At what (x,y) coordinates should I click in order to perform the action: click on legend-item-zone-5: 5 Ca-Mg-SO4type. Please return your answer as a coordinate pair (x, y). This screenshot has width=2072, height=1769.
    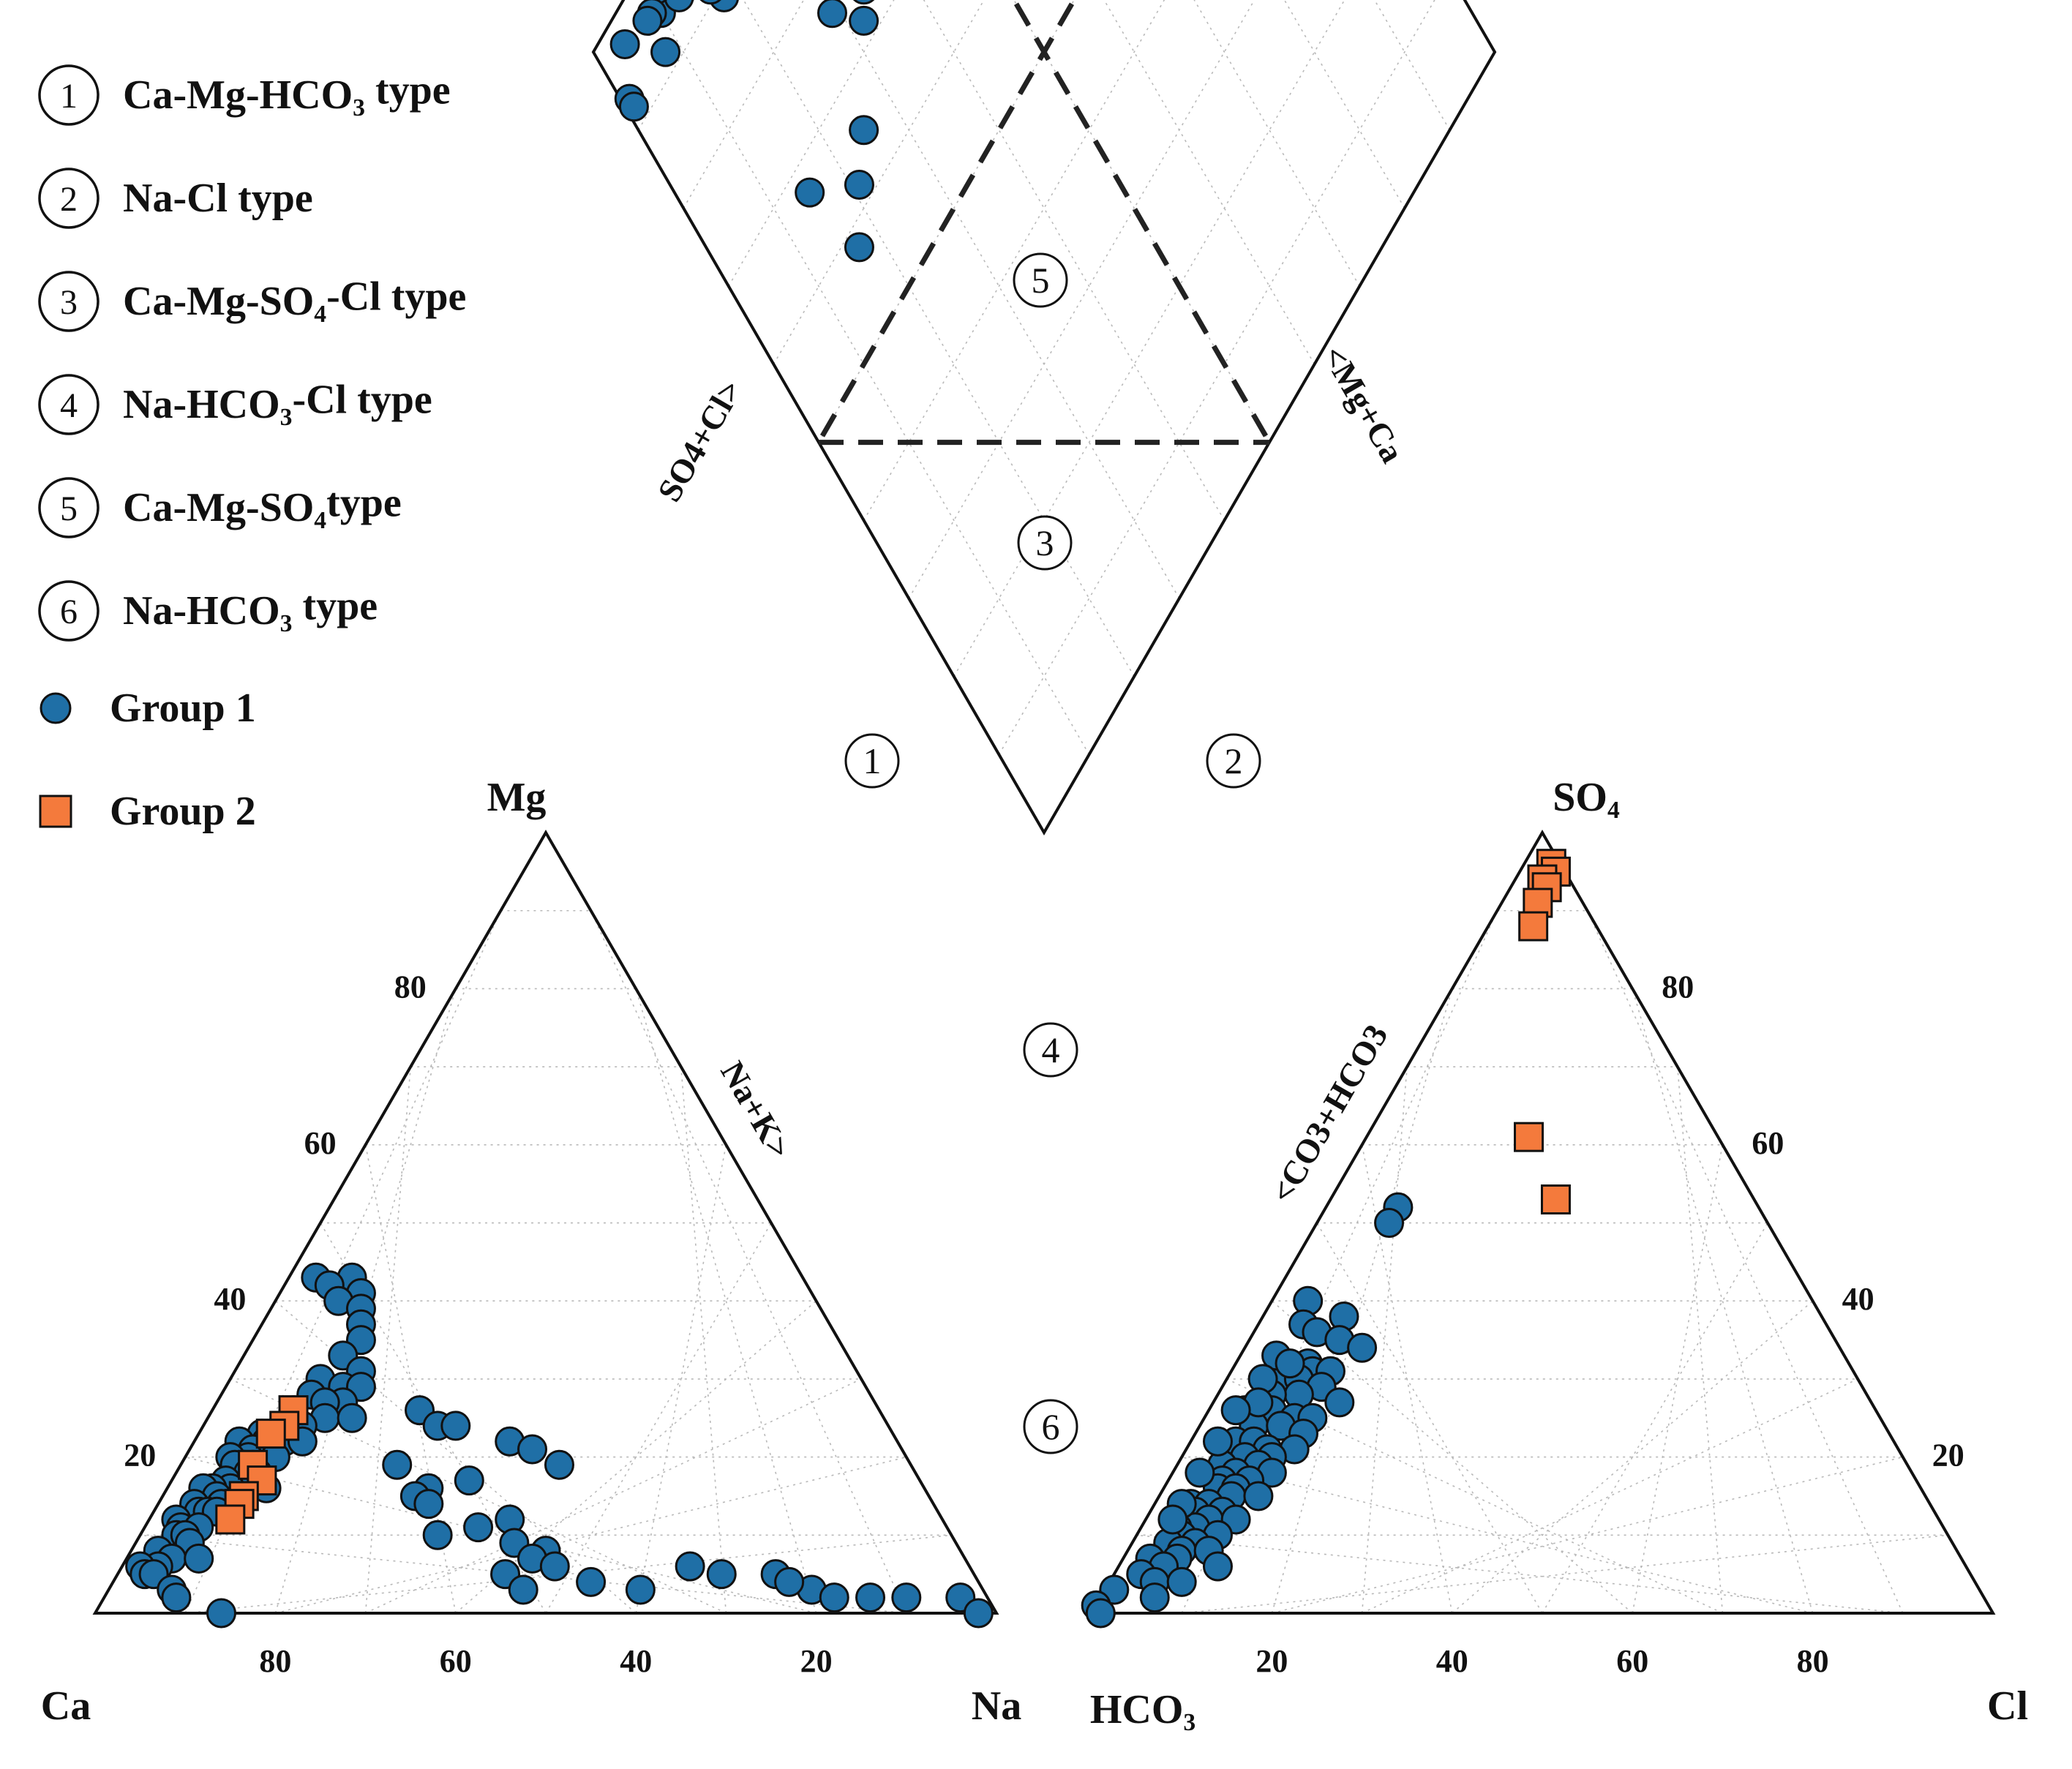
    Looking at the image, I should click on (220, 507).